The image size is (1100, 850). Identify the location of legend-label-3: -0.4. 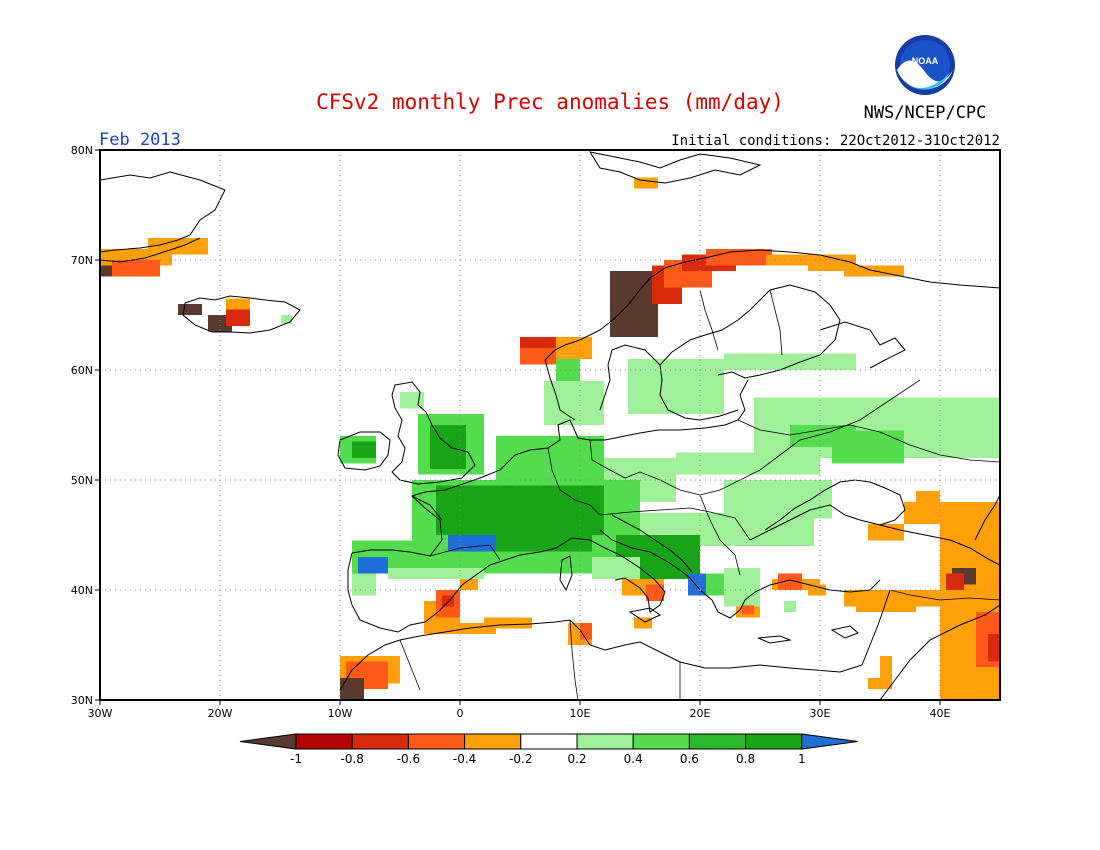
(464, 759).